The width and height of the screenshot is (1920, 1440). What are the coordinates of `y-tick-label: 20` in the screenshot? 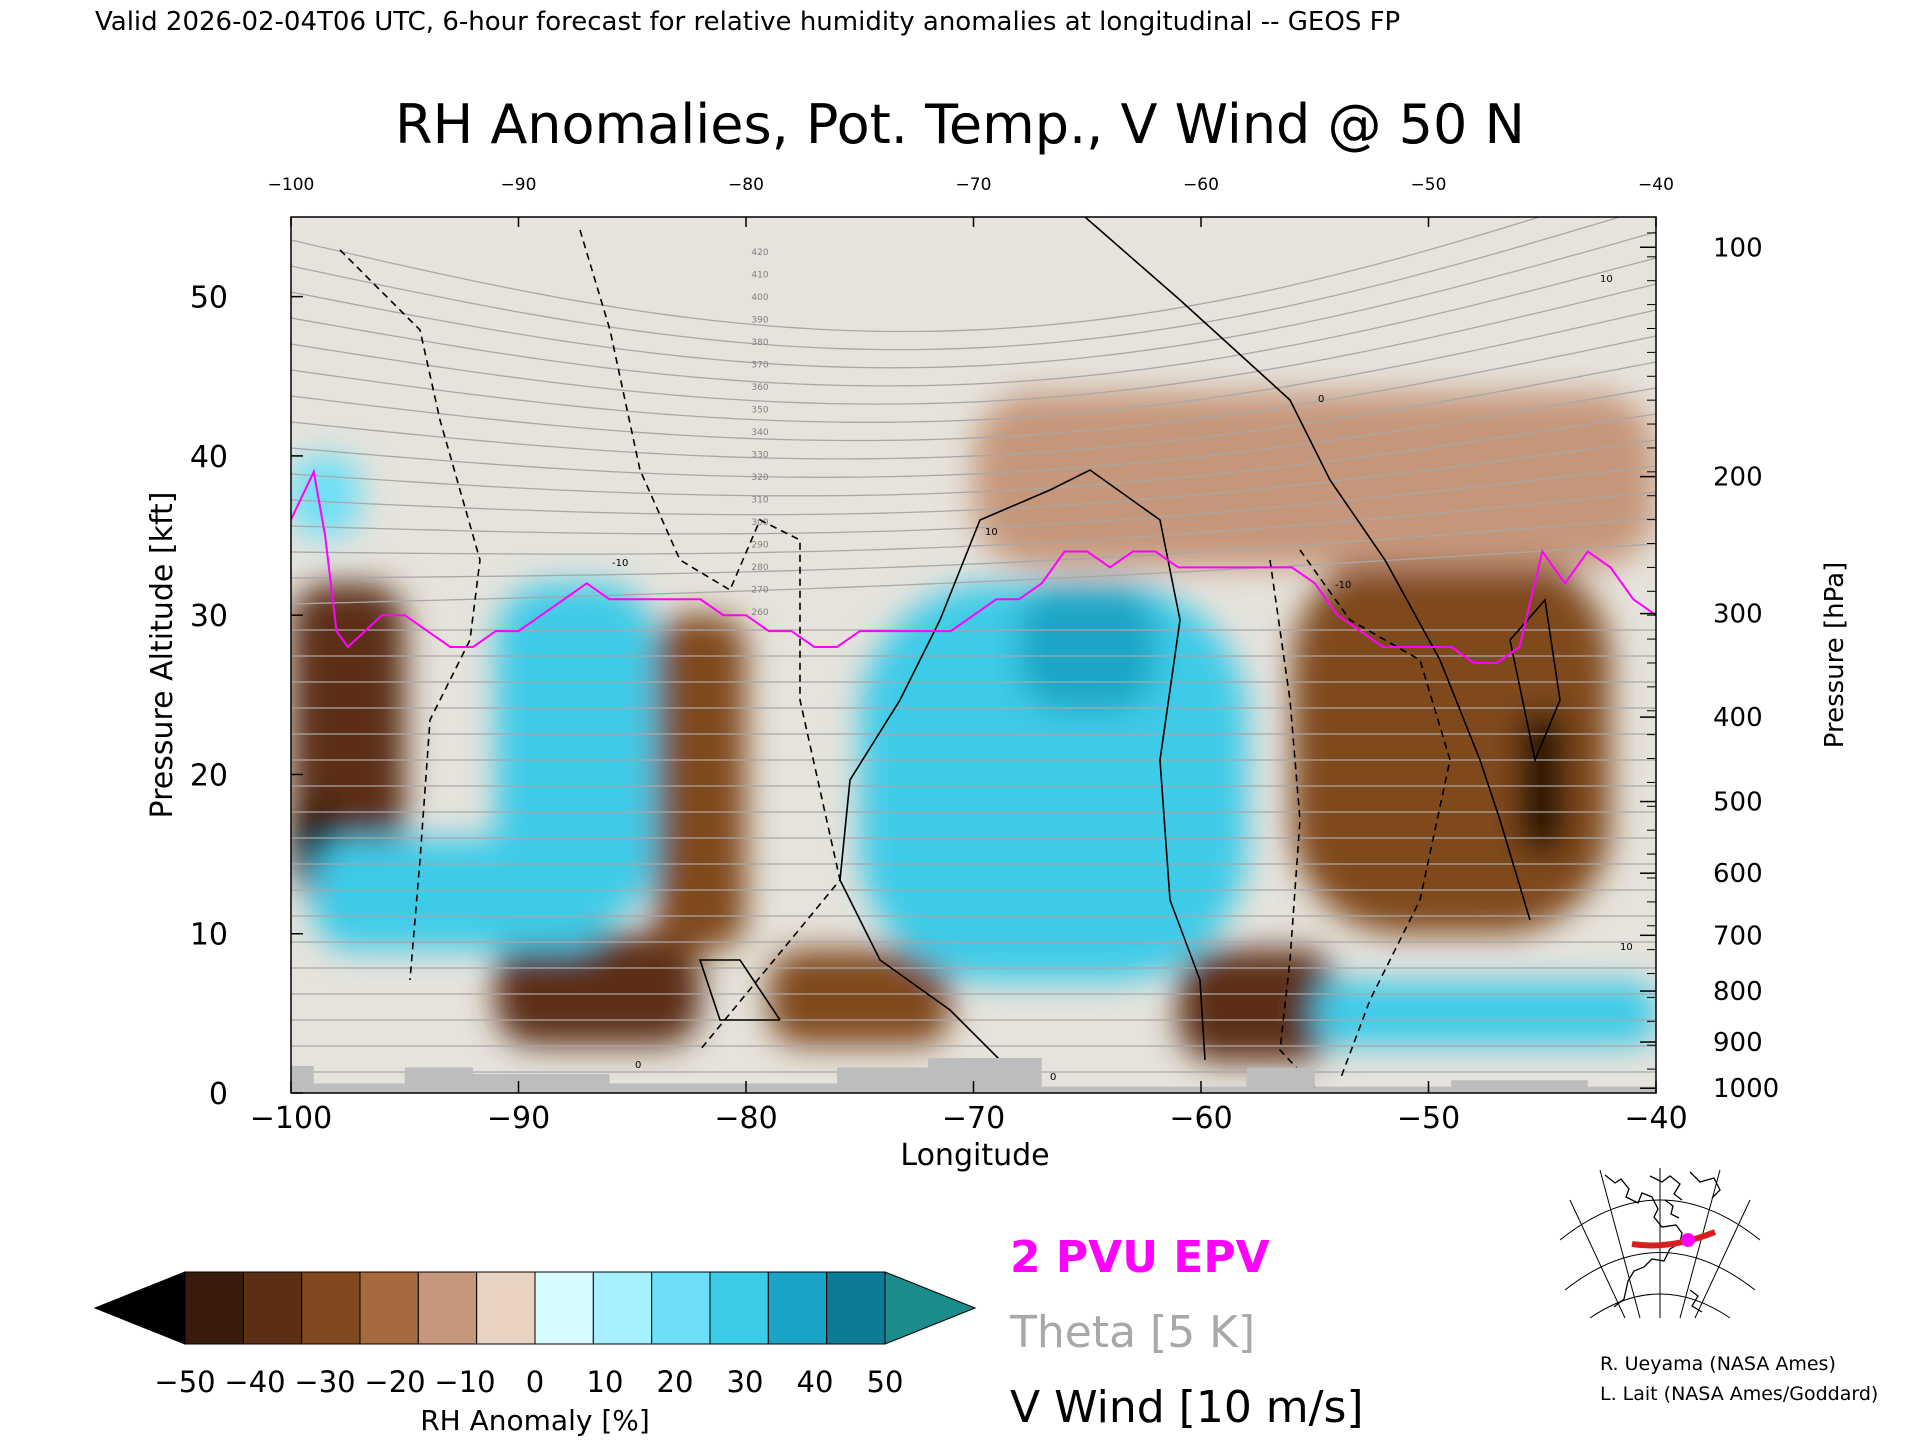 It's located at (209, 775).